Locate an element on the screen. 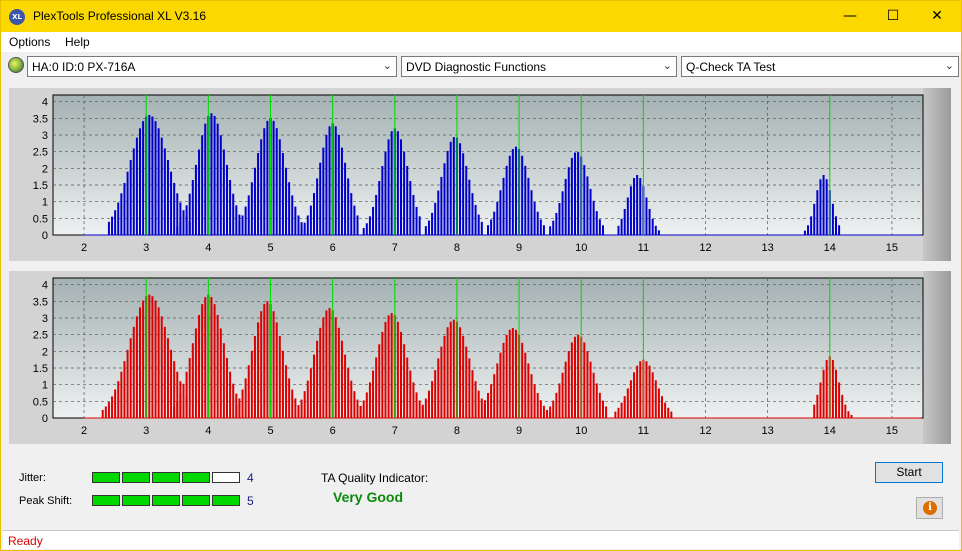  info-button: i is located at coordinates (929, 508).